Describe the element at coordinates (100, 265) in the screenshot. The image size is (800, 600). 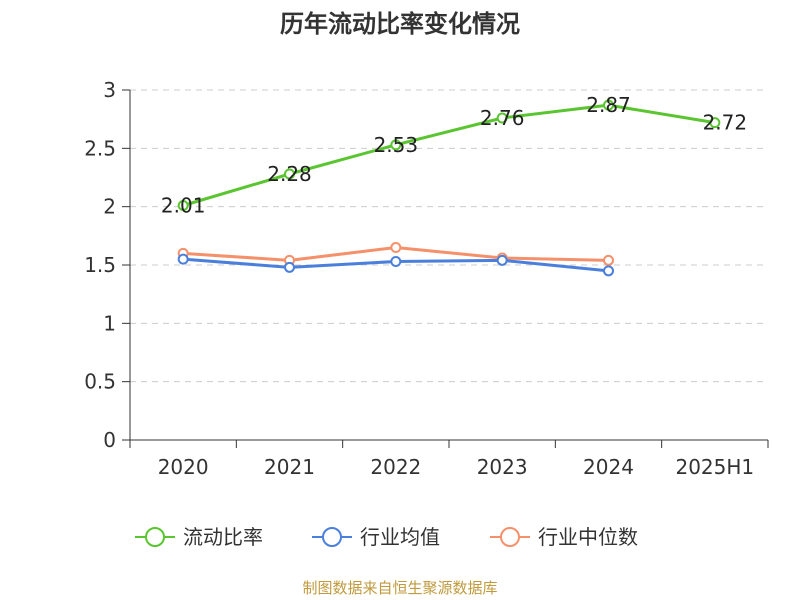
I see `y-tick-label: 1.5` at that location.